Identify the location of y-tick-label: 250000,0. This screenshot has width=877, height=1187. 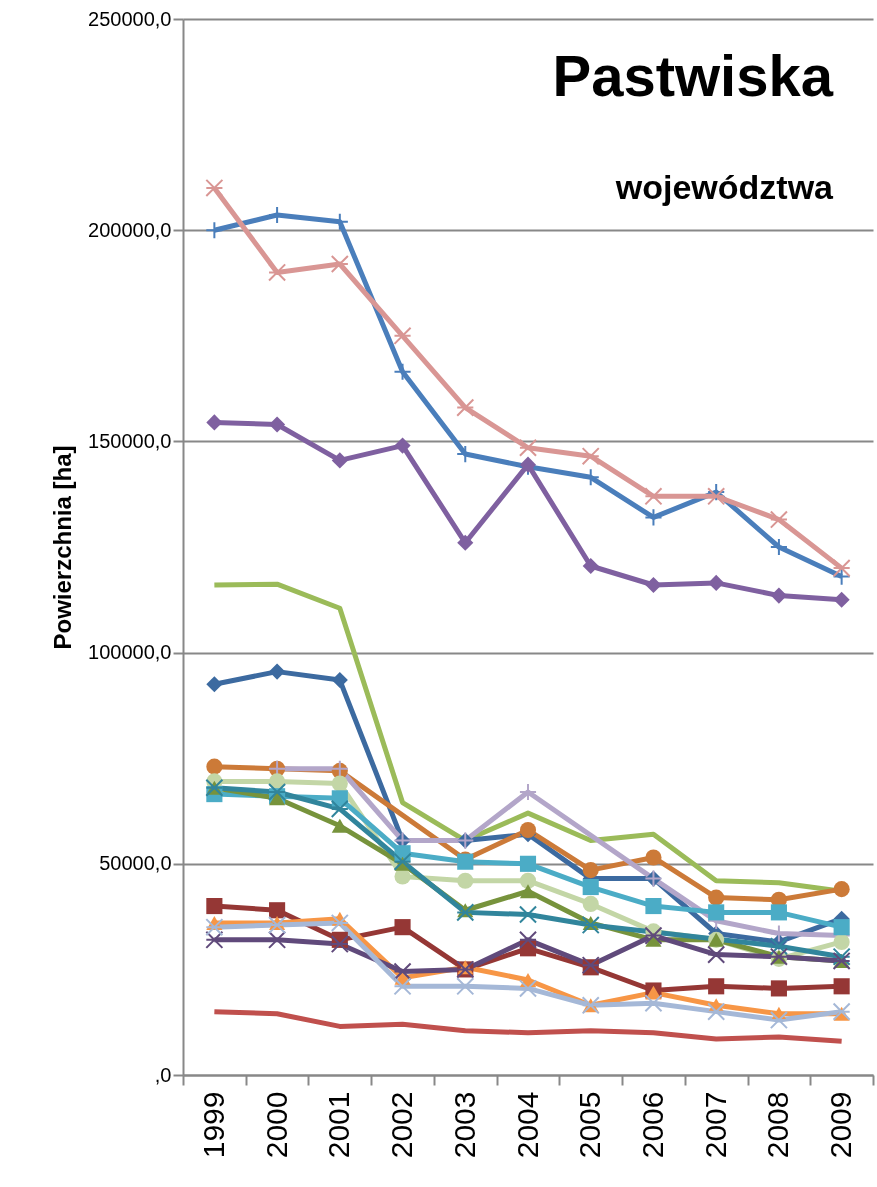
(130, 18).